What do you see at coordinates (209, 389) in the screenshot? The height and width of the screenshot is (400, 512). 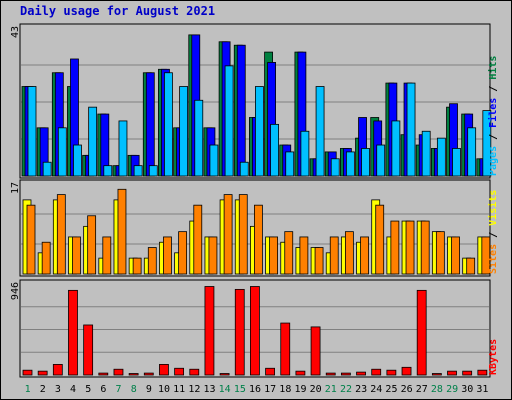 I see `x-tick-label-day-13: 13` at bounding box center [209, 389].